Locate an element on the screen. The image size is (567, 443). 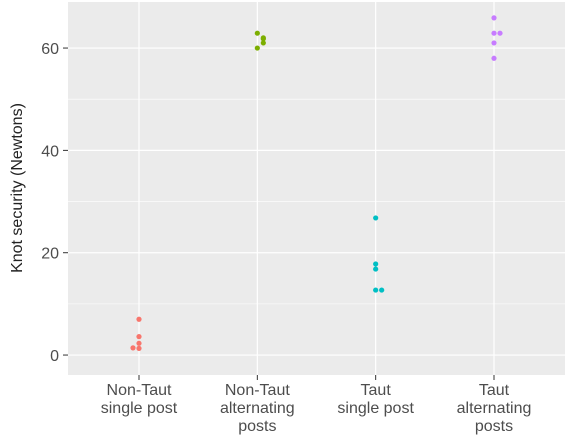
y-axis-label: Knot security (Newtons) is located at coordinates (17, 188).